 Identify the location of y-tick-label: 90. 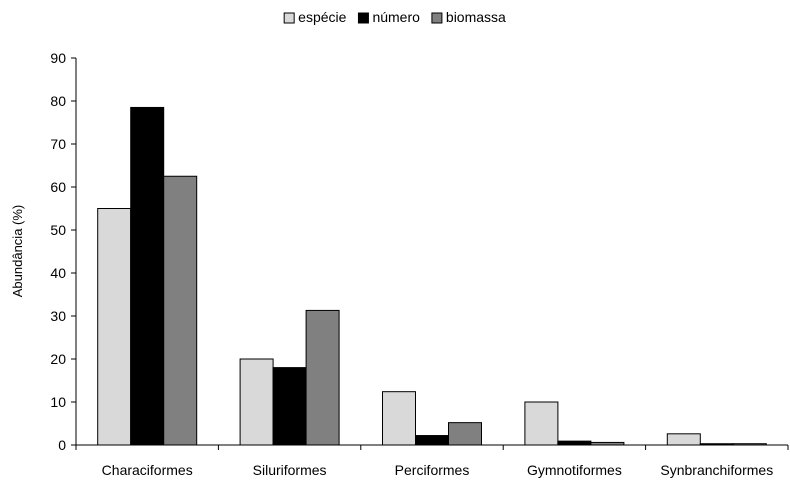
(58, 58).